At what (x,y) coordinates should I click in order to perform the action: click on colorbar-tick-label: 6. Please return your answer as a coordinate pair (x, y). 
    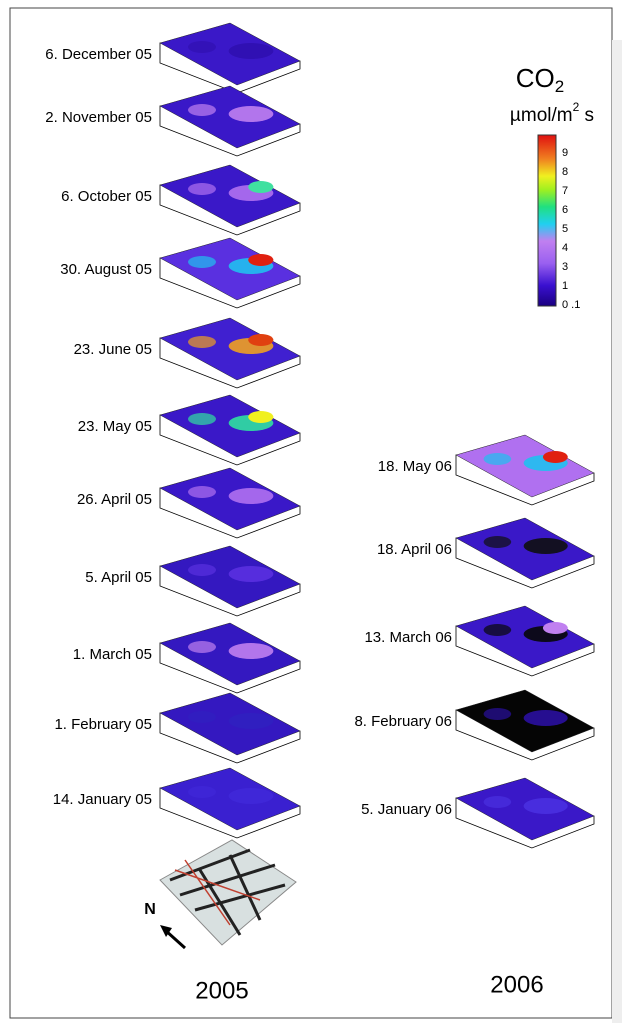
    Looking at the image, I should click on (565, 210).